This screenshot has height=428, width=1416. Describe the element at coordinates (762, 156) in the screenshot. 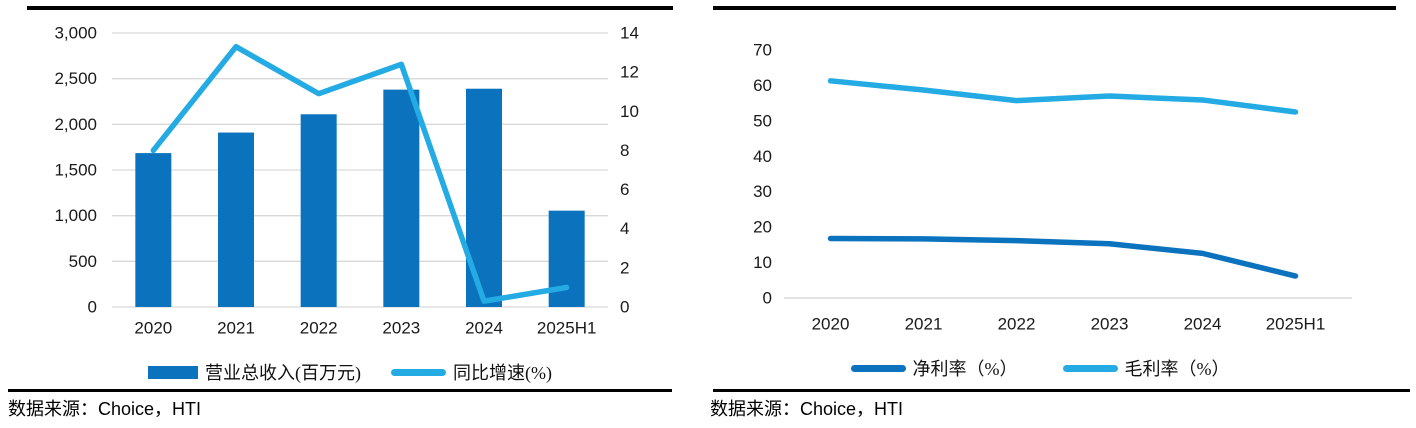

I see `y-axis-tick-label: 40` at that location.